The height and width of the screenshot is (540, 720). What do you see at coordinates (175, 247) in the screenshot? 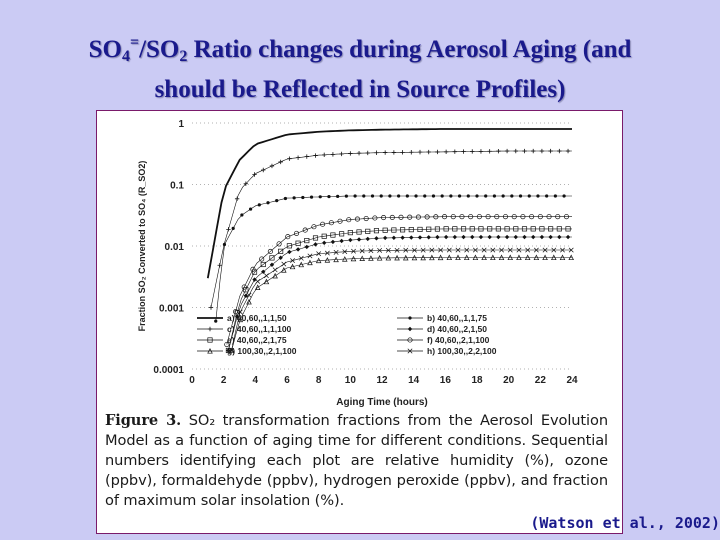
I see `y-tick-label: 0.01` at bounding box center [175, 247].